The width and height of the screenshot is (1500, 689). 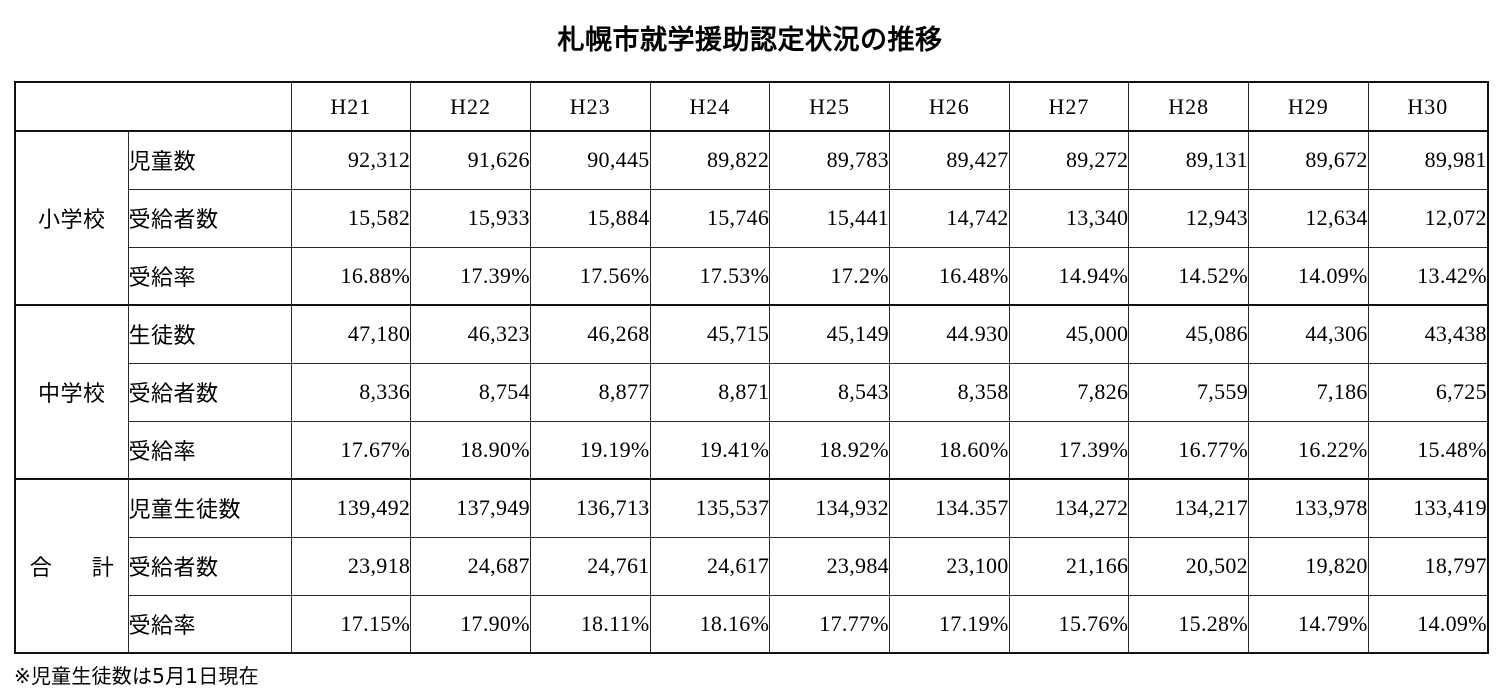 I want to click on metric-label-cell: 児童数, so click(x=209, y=160).